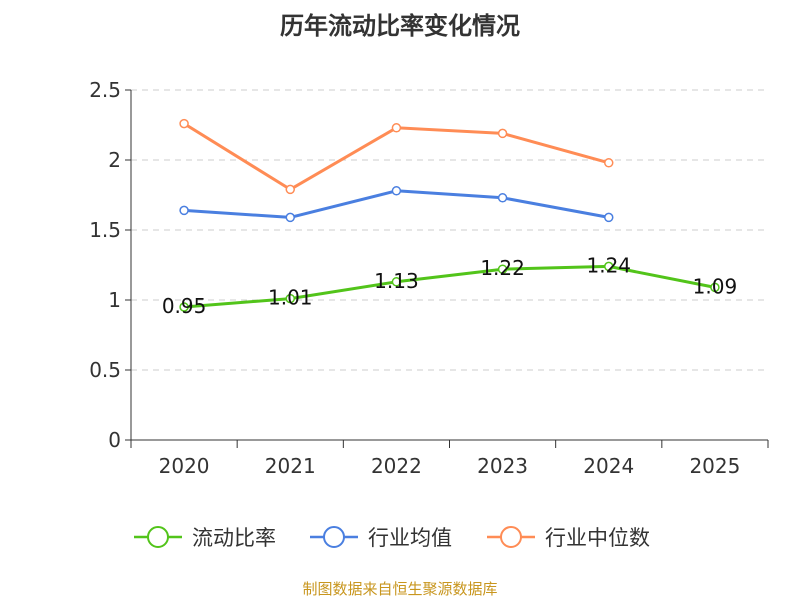  I want to click on data-label: 0.95, so click(184, 306).